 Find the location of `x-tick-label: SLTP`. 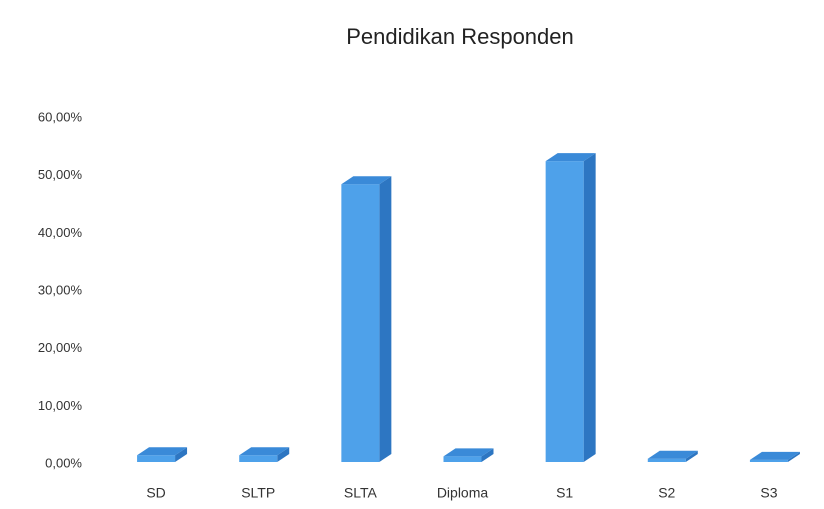

x-tick-label: SLTP is located at coordinates (258, 493).